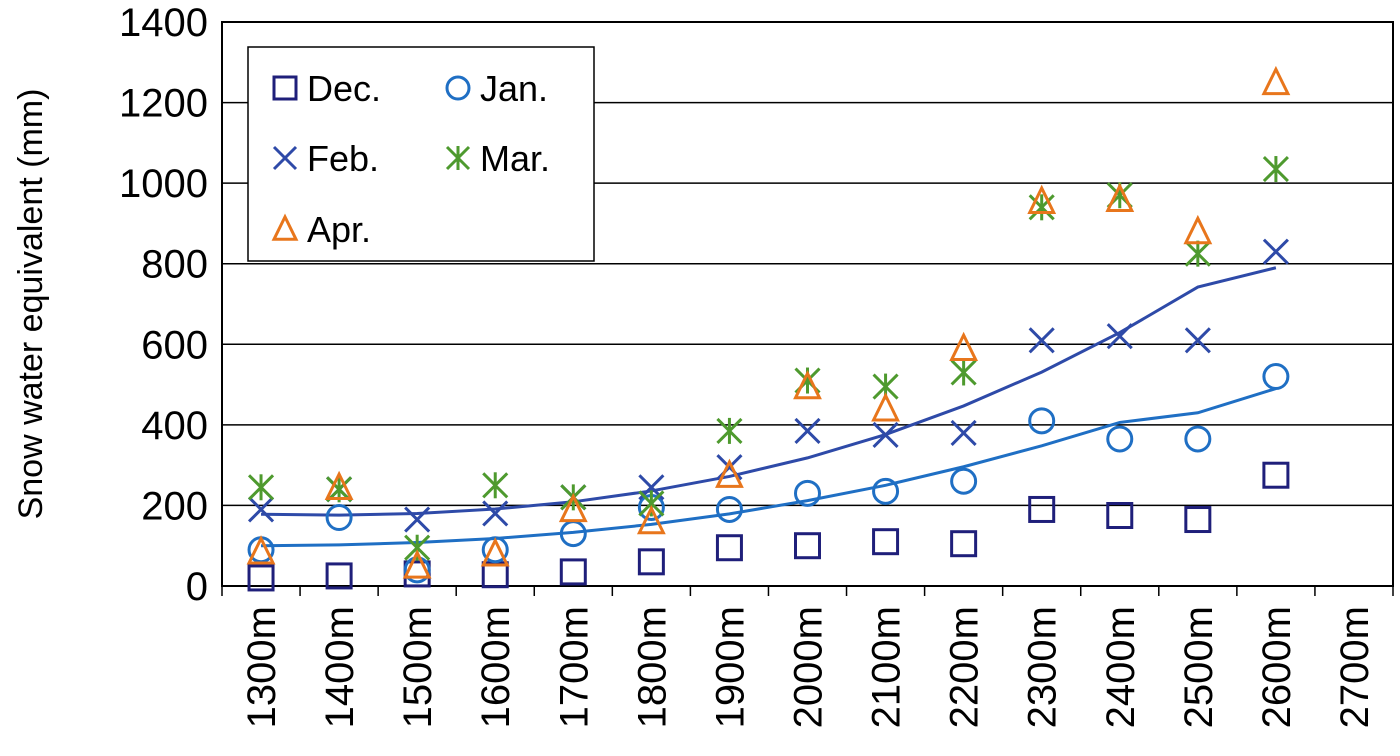 The image size is (1400, 756). I want to click on legend-item-mar: Mar., so click(497, 158).